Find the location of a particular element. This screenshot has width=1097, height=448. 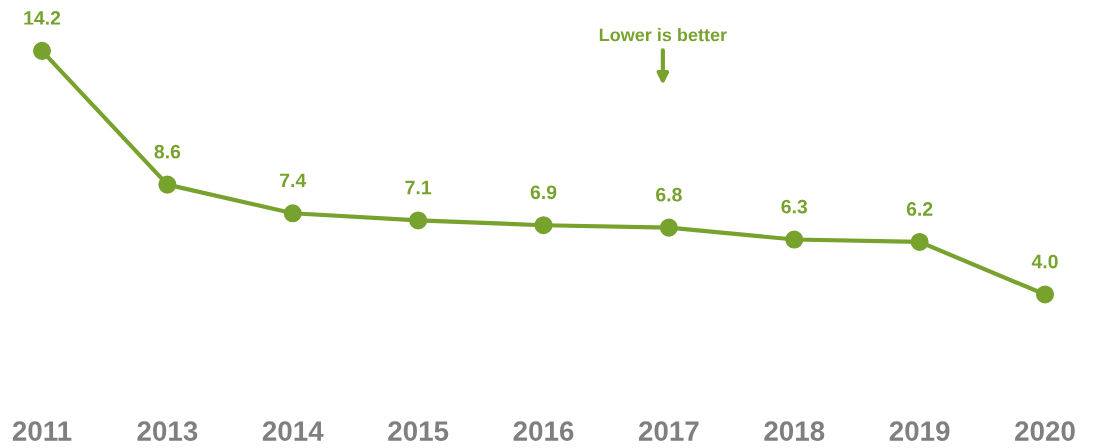

text: Lower is better is located at coordinates (663, 35).